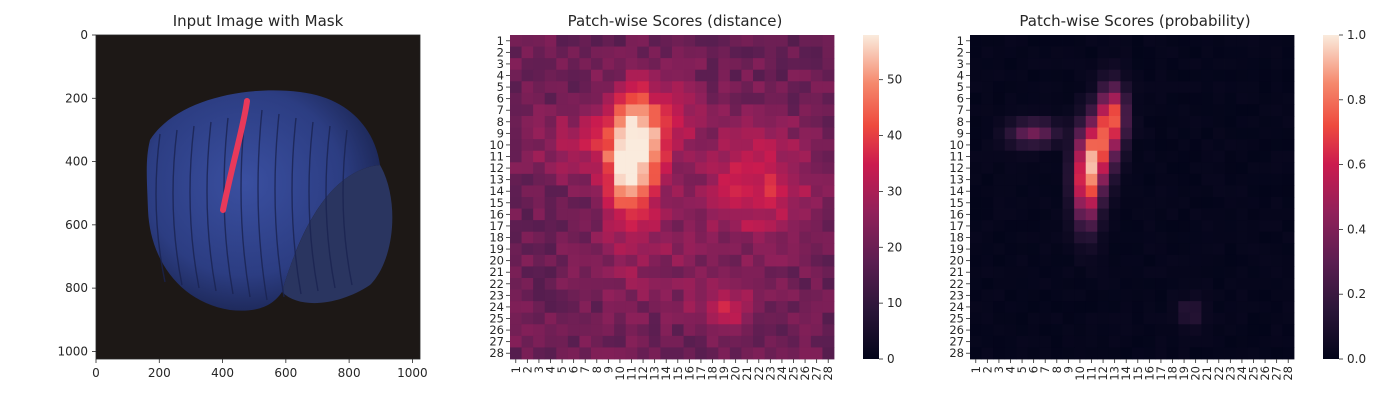  What do you see at coordinates (960, 64) in the screenshot?
I see `y-tick-label: 3` at bounding box center [960, 64].